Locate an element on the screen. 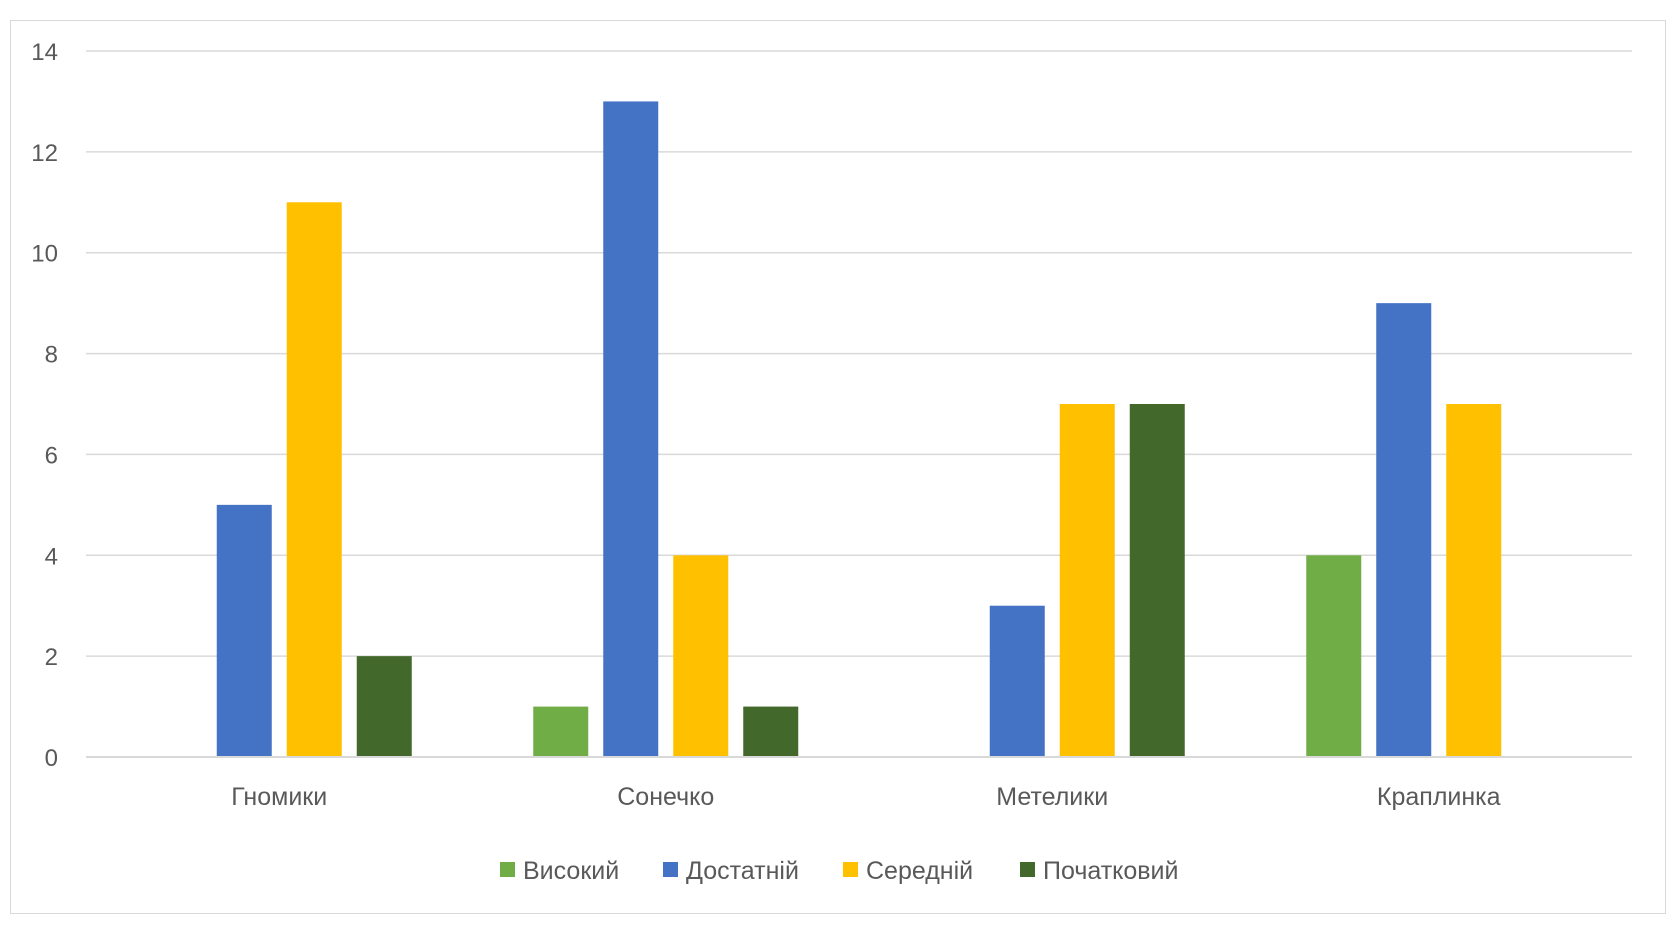 This screenshot has width=1680, height=930. y-tick-label: 0 is located at coordinates (51, 758).